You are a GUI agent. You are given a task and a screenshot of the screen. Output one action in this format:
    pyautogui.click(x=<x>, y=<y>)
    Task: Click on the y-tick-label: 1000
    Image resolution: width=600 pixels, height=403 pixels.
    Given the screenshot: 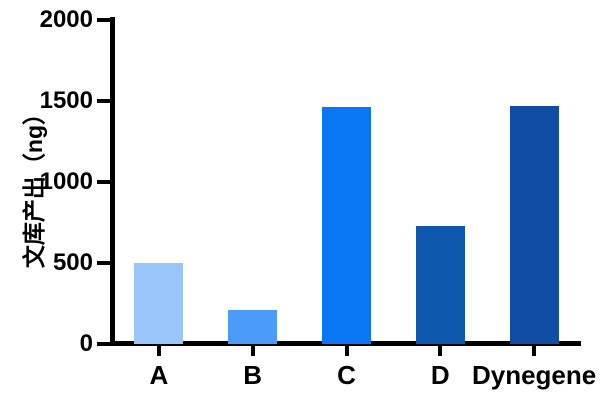 What is the action you would take?
    pyautogui.click(x=66, y=181)
    